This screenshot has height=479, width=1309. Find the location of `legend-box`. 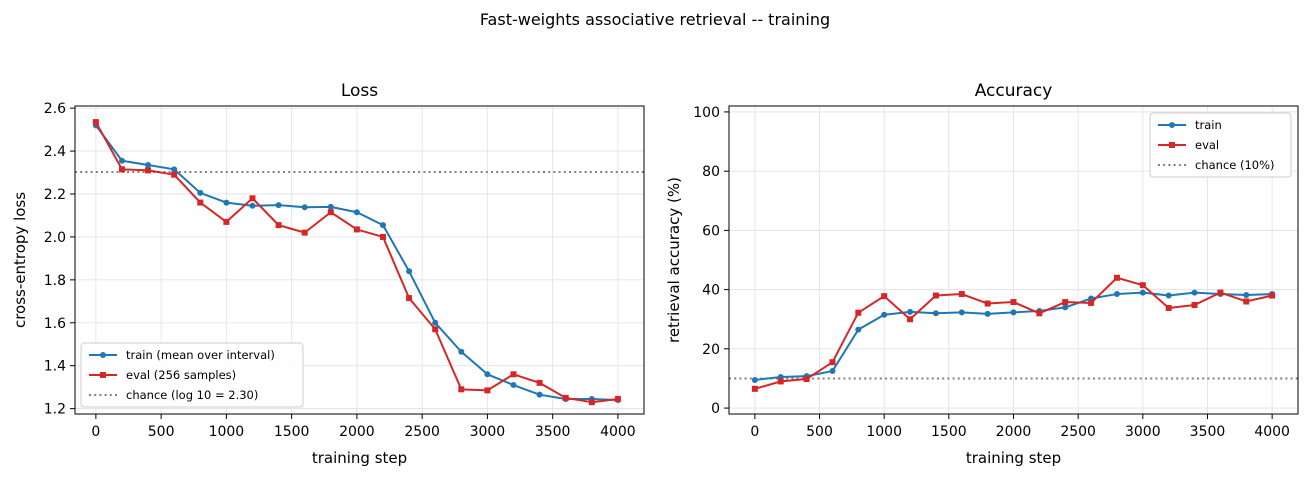

legend-box is located at coordinates (192, 375).